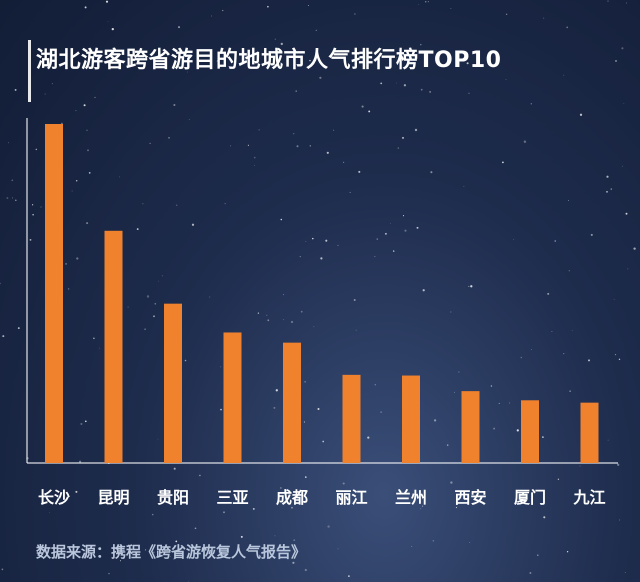 This screenshot has height=582, width=640. Describe the element at coordinates (411, 497) in the screenshot. I see `category-label-6: 兰州` at that location.